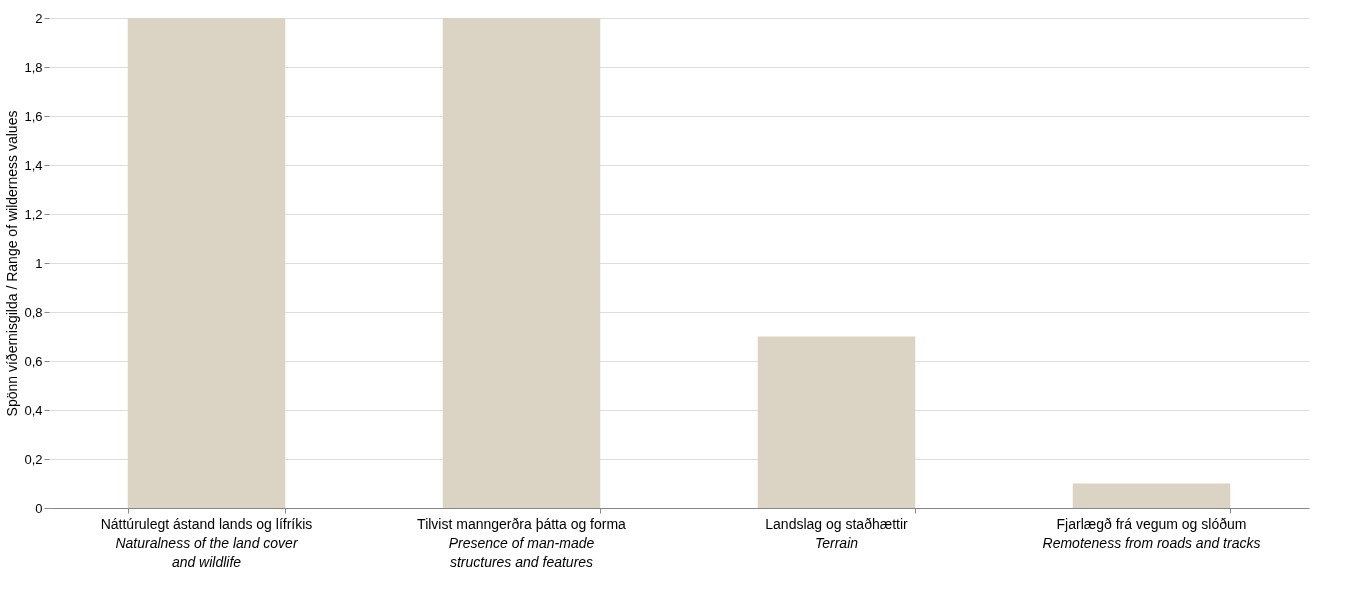  Describe the element at coordinates (33, 214) in the screenshot. I see `y-tick-label: 1,2` at that location.